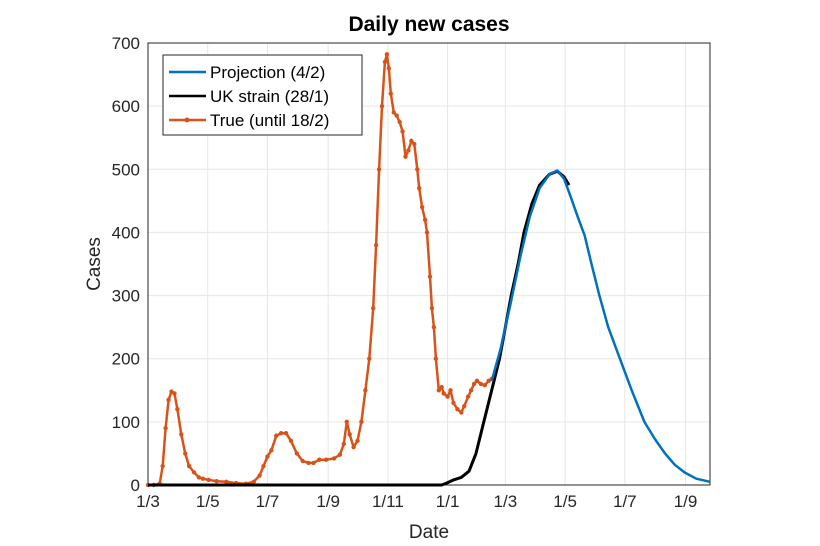 The image size is (820, 546). I want to click on legend-marker-true, so click(187, 120).